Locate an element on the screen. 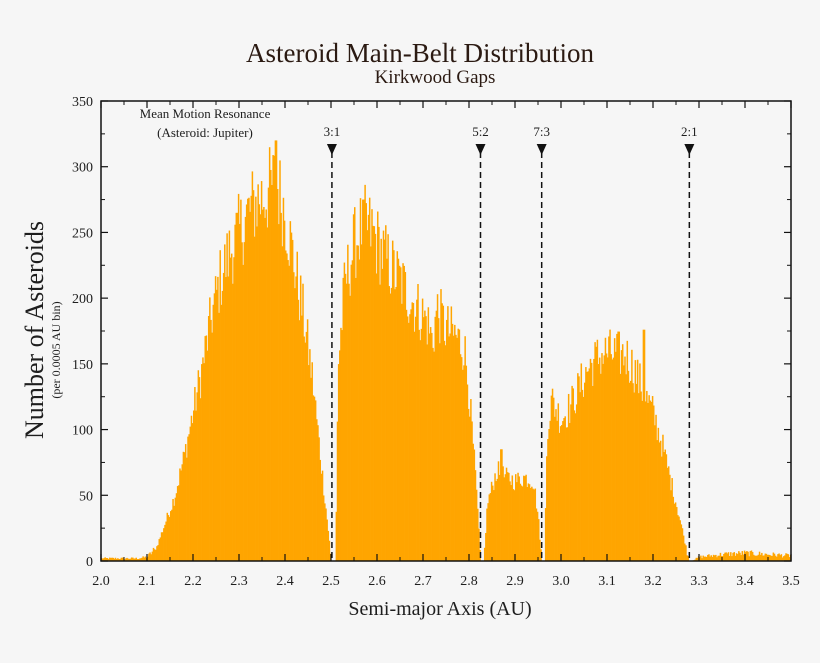  y-tick-label: 350 is located at coordinates (82, 102).